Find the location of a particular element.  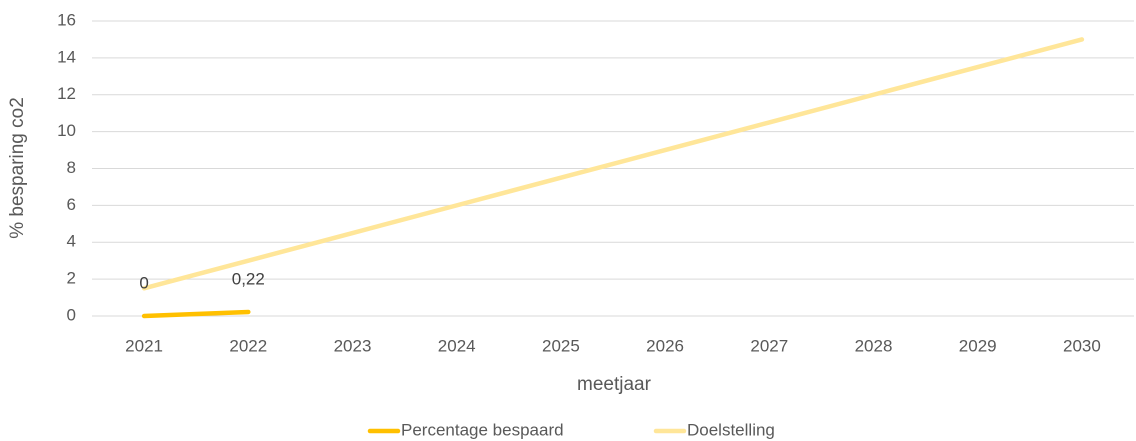

y-tick-label: 12 is located at coordinates (66, 93).